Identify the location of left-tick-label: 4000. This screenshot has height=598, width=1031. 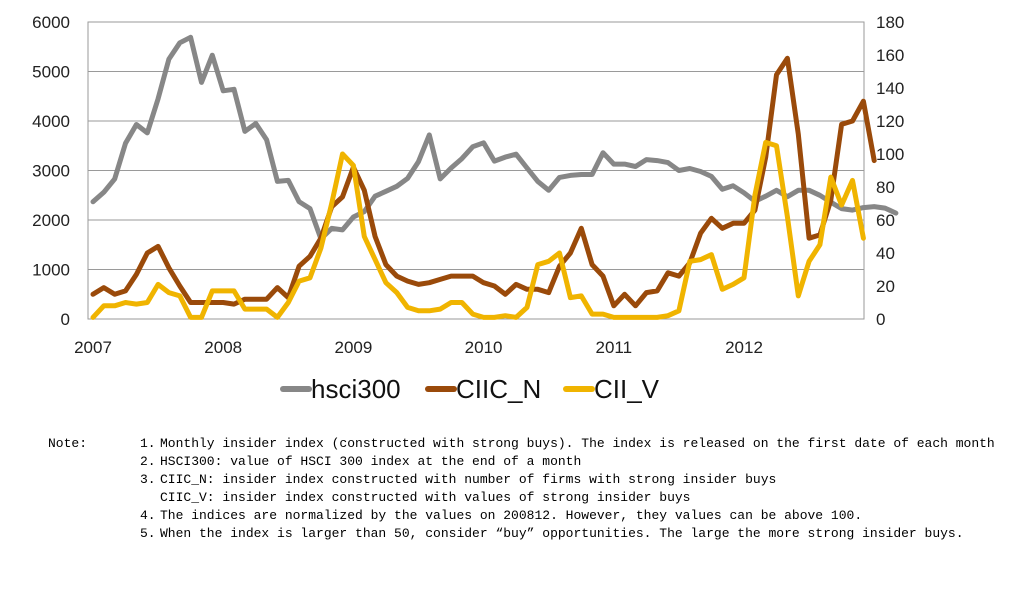
(51, 121).